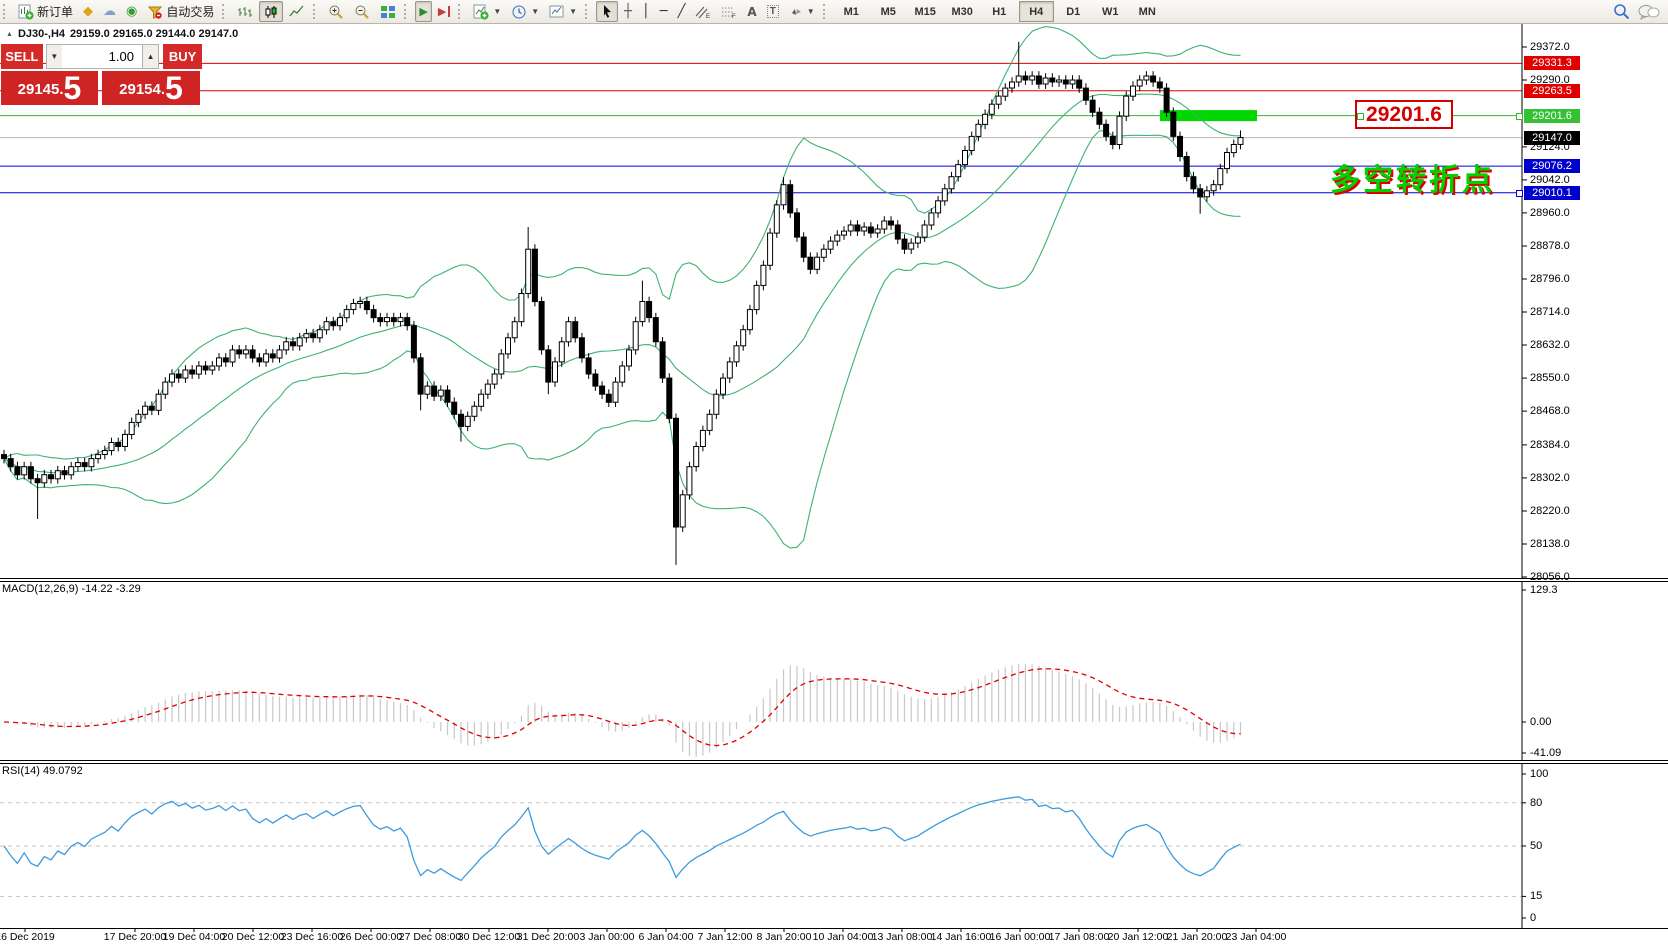 This screenshot has width=1668, height=945. I want to click on chart-shift-icon: ▶, so click(444, 11).